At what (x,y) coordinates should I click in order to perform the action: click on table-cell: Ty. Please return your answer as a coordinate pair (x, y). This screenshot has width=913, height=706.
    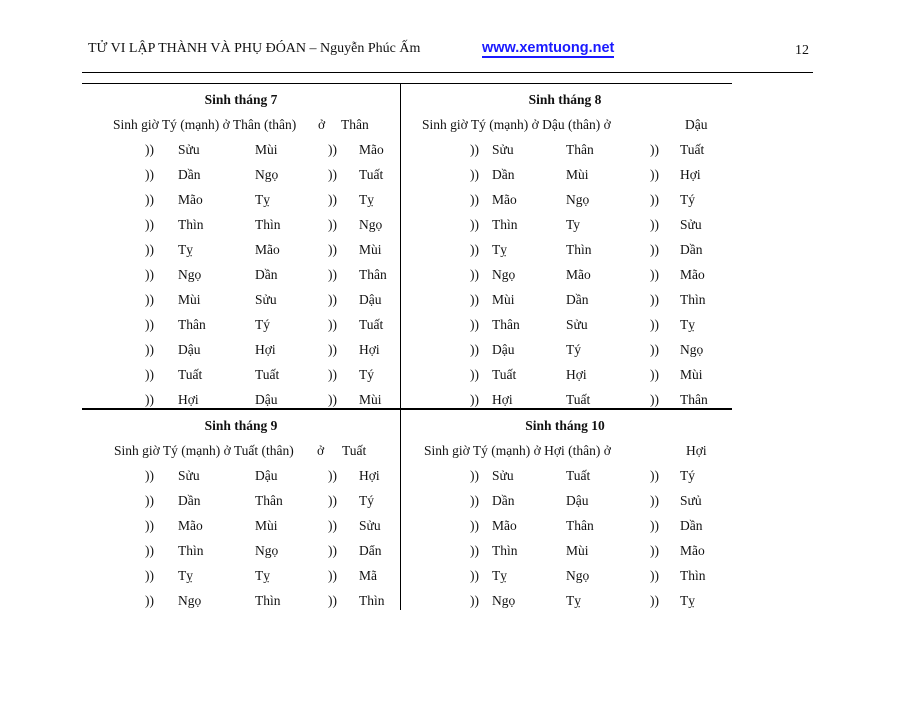
    Looking at the image, I should click on (573, 224).